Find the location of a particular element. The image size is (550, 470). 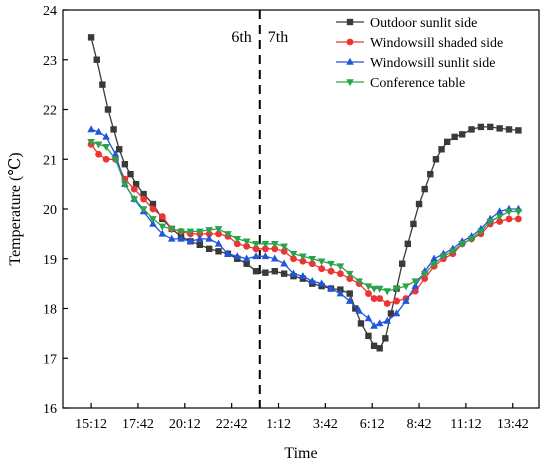

legend-label: Outdoor sunlit side is located at coordinates (423, 23).